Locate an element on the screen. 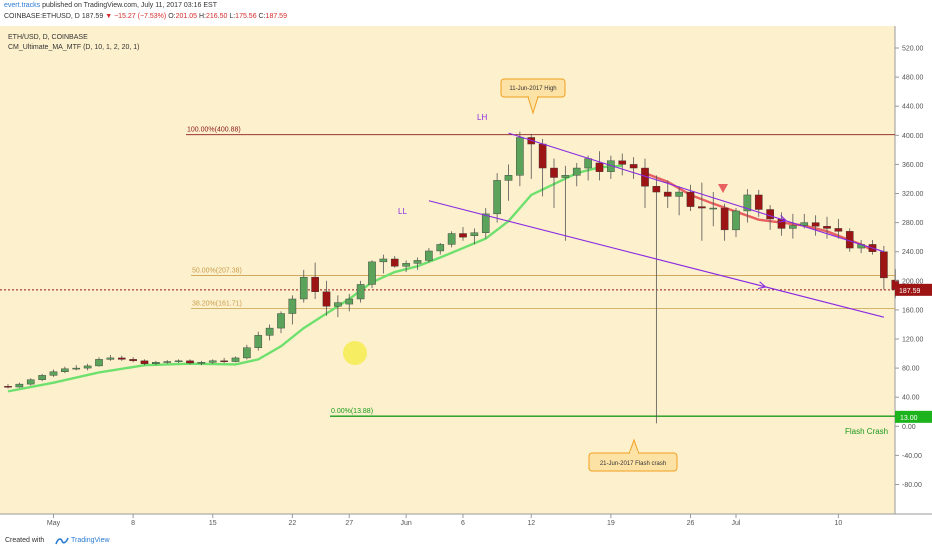 This screenshot has width=932, height=550. x-tick-label: 8 is located at coordinates (133, 523).